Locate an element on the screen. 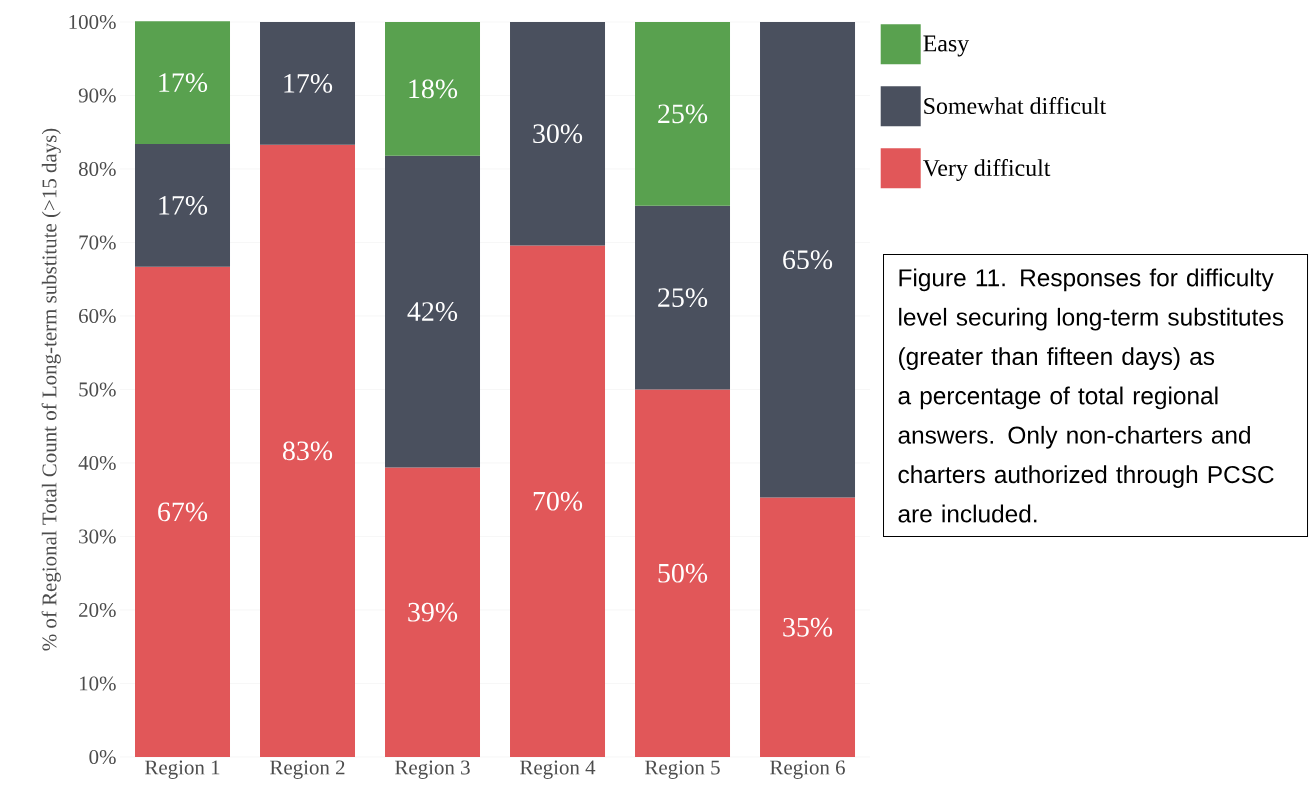  x-tick-label: Region 6 is located at coordinates (807, 769).